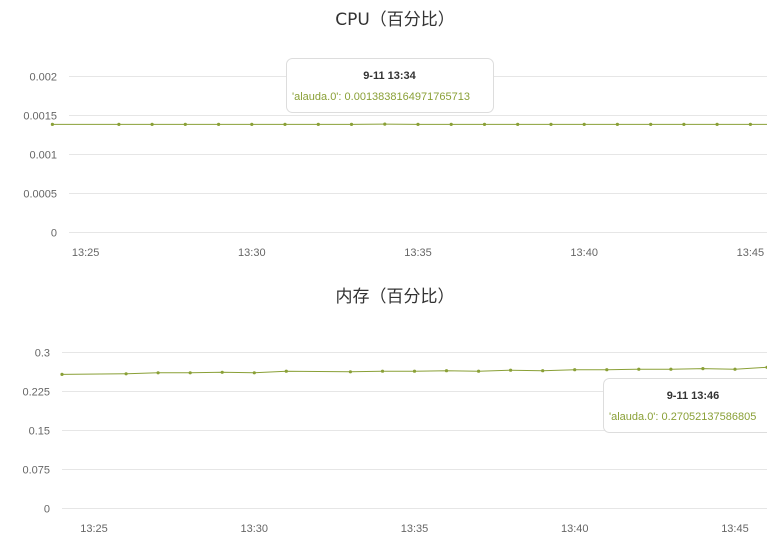  I want to click on tooltip-value: 'alauda.0': 0.0013838164971765713, so click(381, 97).